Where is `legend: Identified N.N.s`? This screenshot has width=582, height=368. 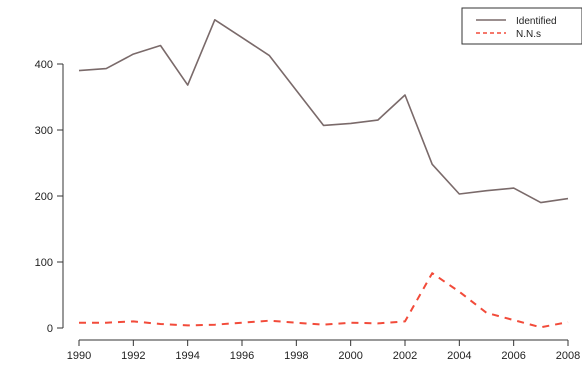 legend: Identified N.N.s is located at coordinates (521, 26).